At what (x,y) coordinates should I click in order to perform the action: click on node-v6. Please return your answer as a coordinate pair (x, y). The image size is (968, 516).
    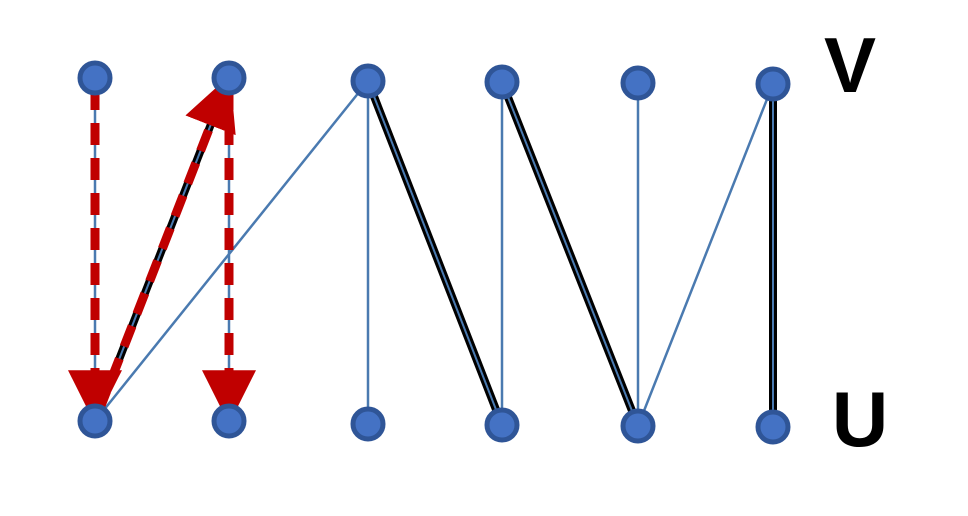
    Looking at the image, I should click on (773, 84).